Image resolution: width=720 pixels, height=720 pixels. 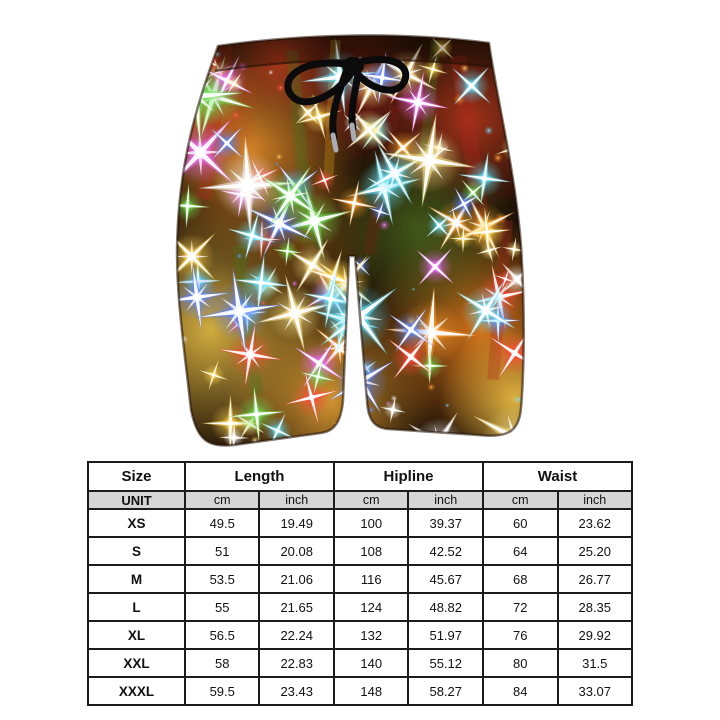 I want to click on unit-row: UNIT cm inch cm inch cm inch, so click(x=360, y=500).